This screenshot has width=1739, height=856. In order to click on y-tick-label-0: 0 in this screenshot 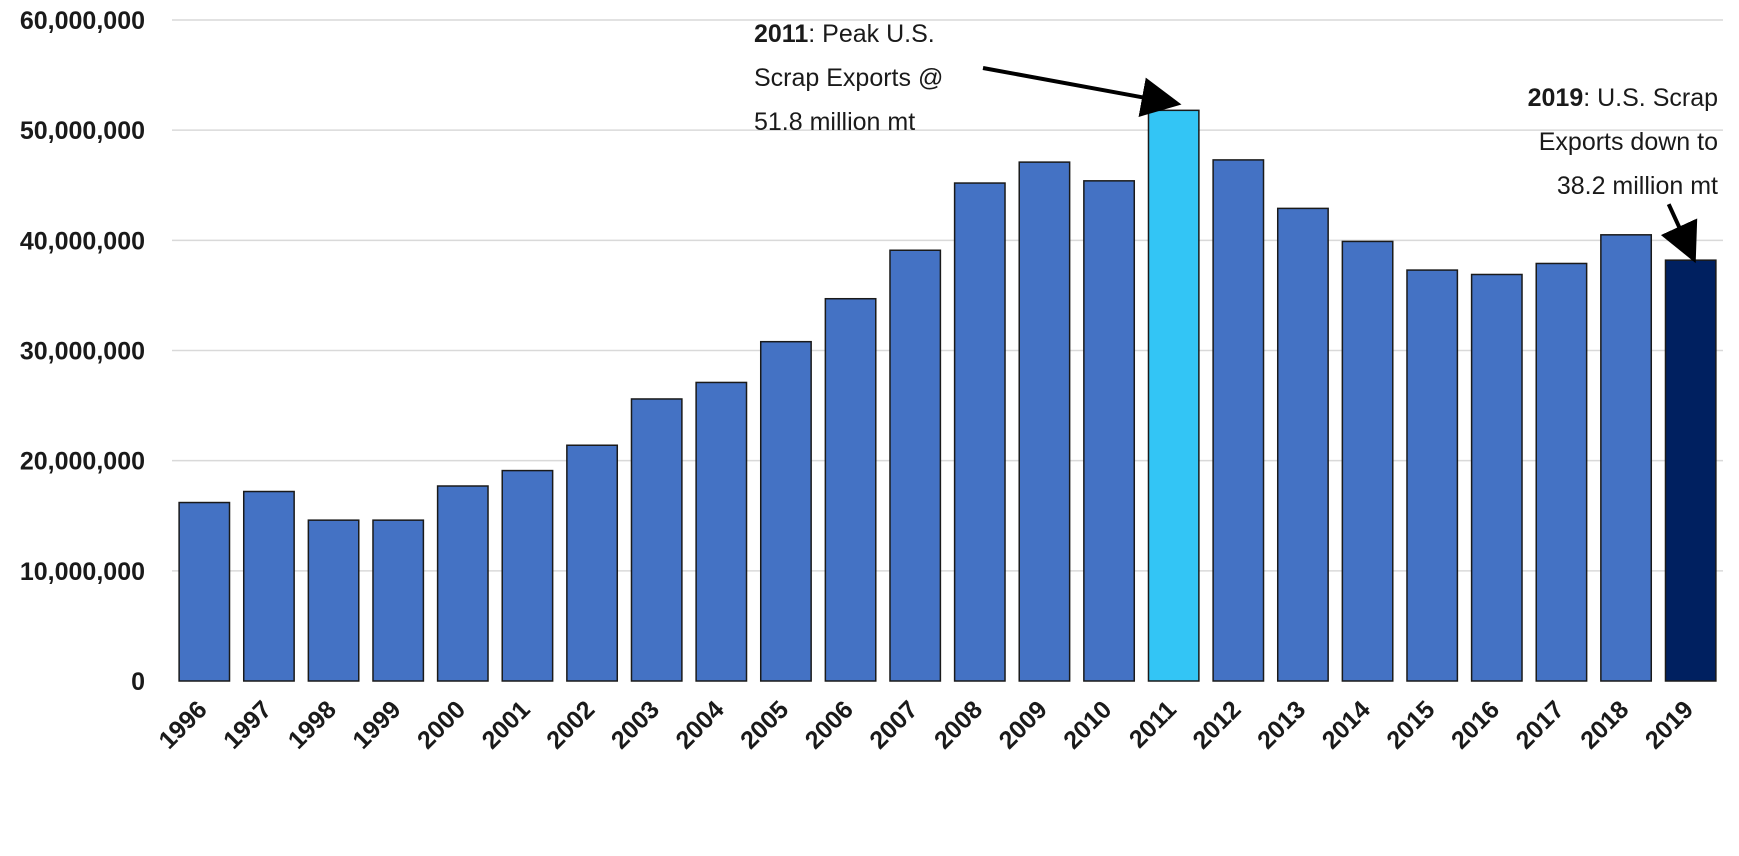, I will do `click(138, 682)`.